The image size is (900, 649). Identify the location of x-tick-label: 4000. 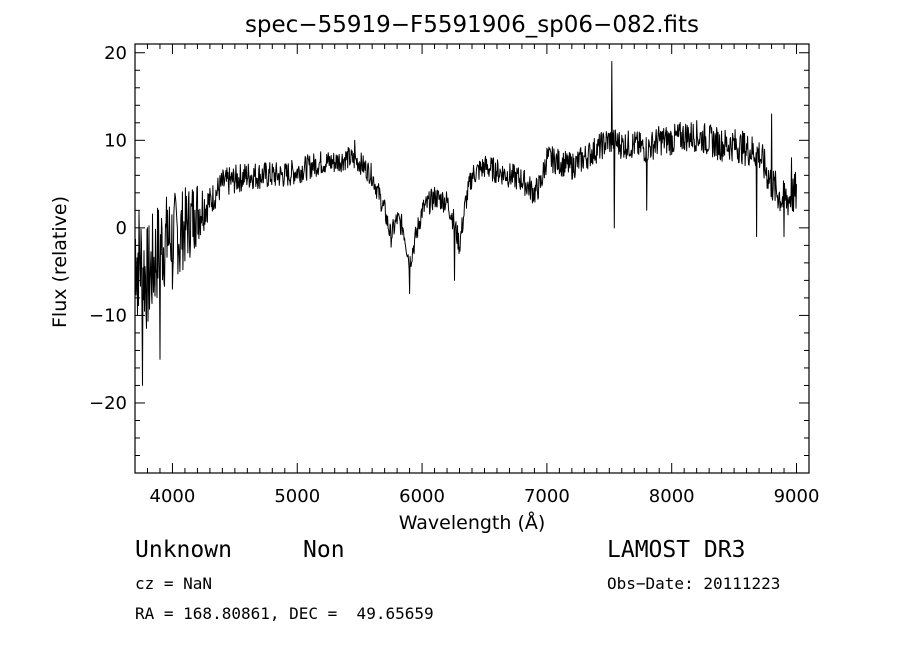
(173, 496).